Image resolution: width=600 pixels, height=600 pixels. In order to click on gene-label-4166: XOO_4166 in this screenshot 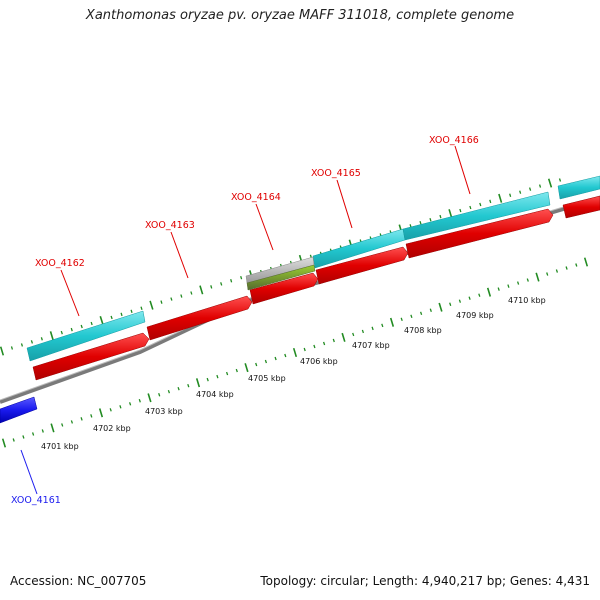, I will do `click(454, 140)`.